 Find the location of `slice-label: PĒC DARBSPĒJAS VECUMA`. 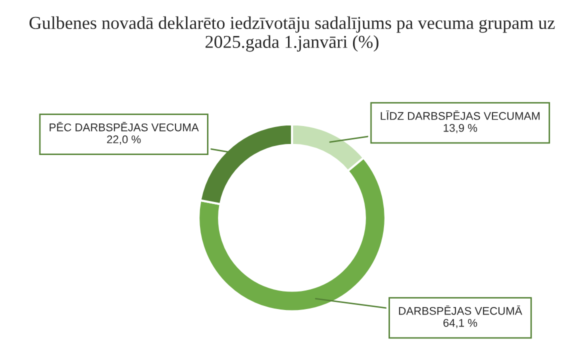

slice-label: PĒC DARBSPĒJAS VECUMA is located at coordinates (124, 127).